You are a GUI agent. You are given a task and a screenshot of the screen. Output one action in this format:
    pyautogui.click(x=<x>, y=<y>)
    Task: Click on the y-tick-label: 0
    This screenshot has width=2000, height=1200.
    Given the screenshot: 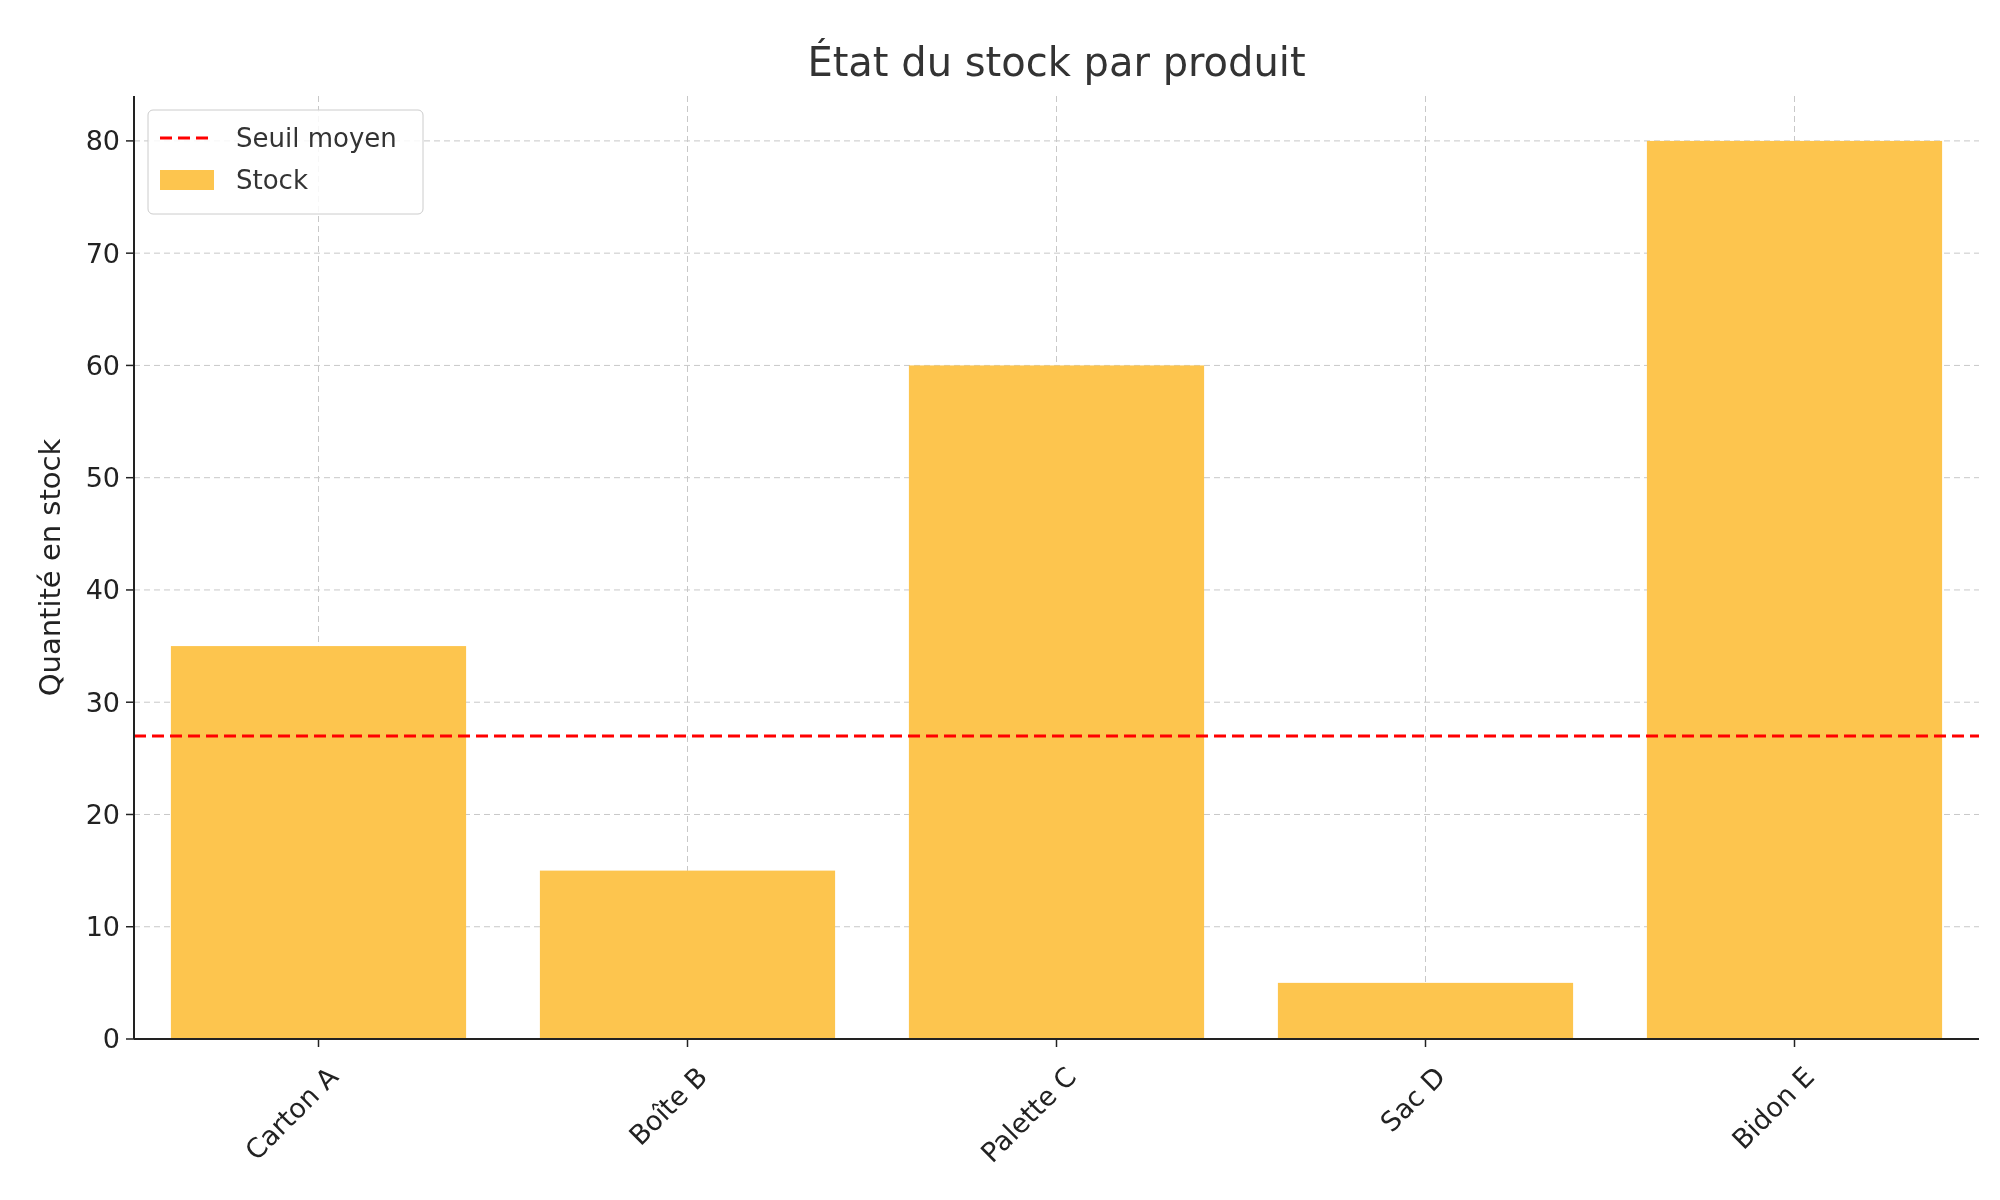 What is the action you would take?
    pyautogui.click(x=111, y=1039)
    